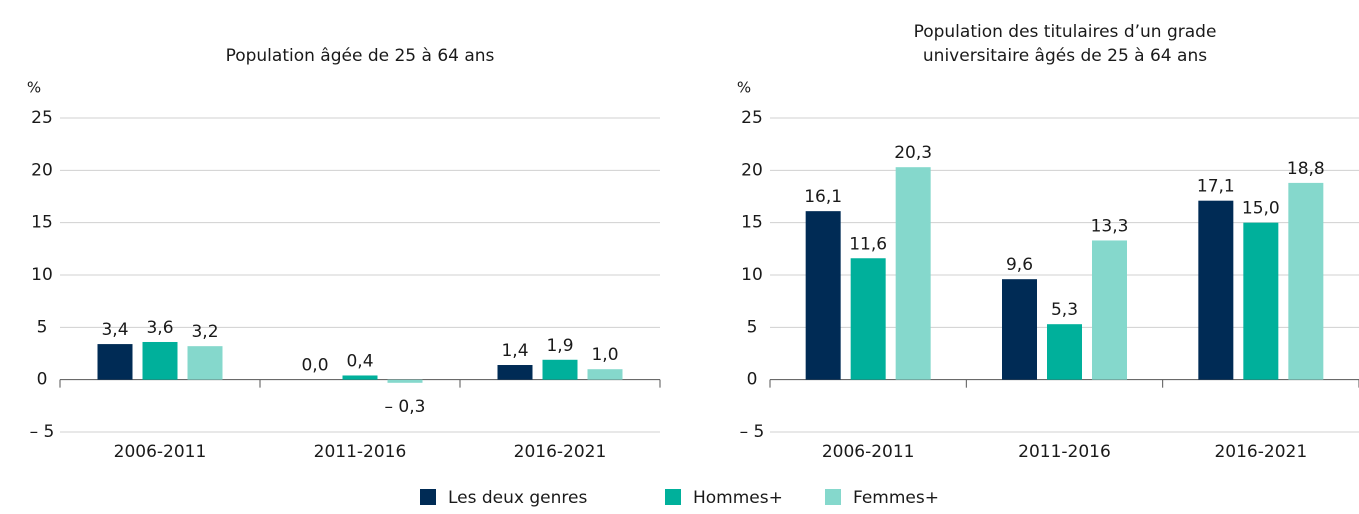  What do you see at coordinates (360, 56) in the screenshot?
I see `chart-title: Population âgée de 25 à 64 ans` at bounding box center [360, 56].